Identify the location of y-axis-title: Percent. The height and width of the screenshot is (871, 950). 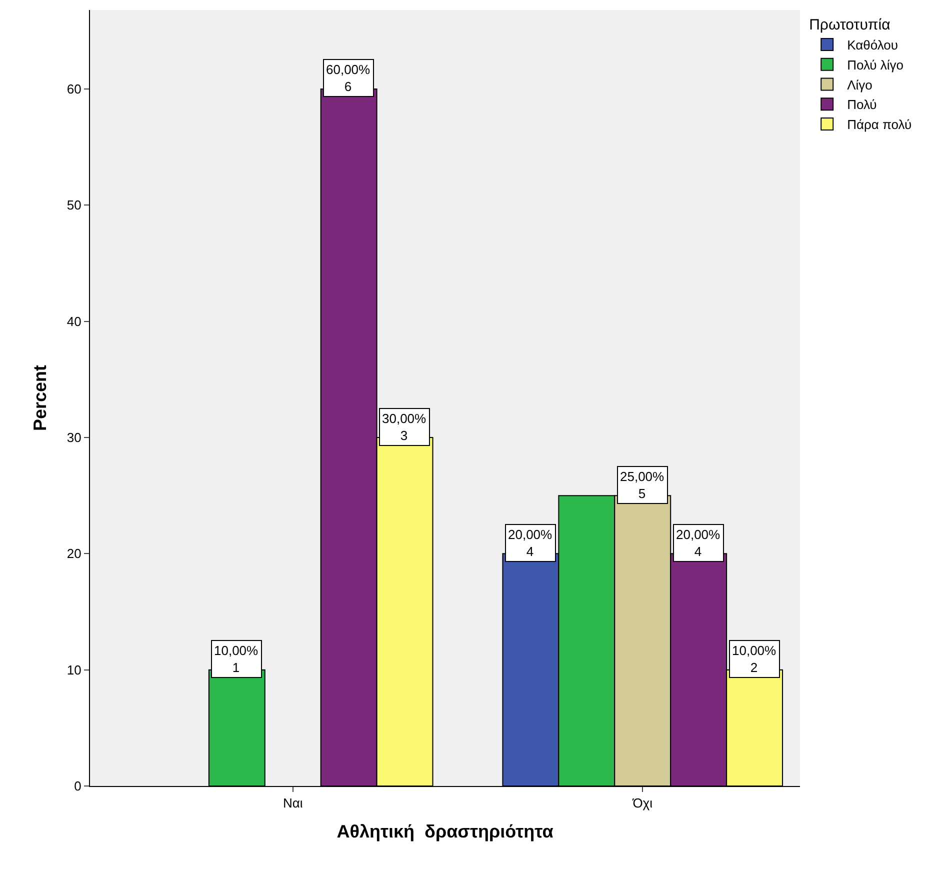
(40, 398).